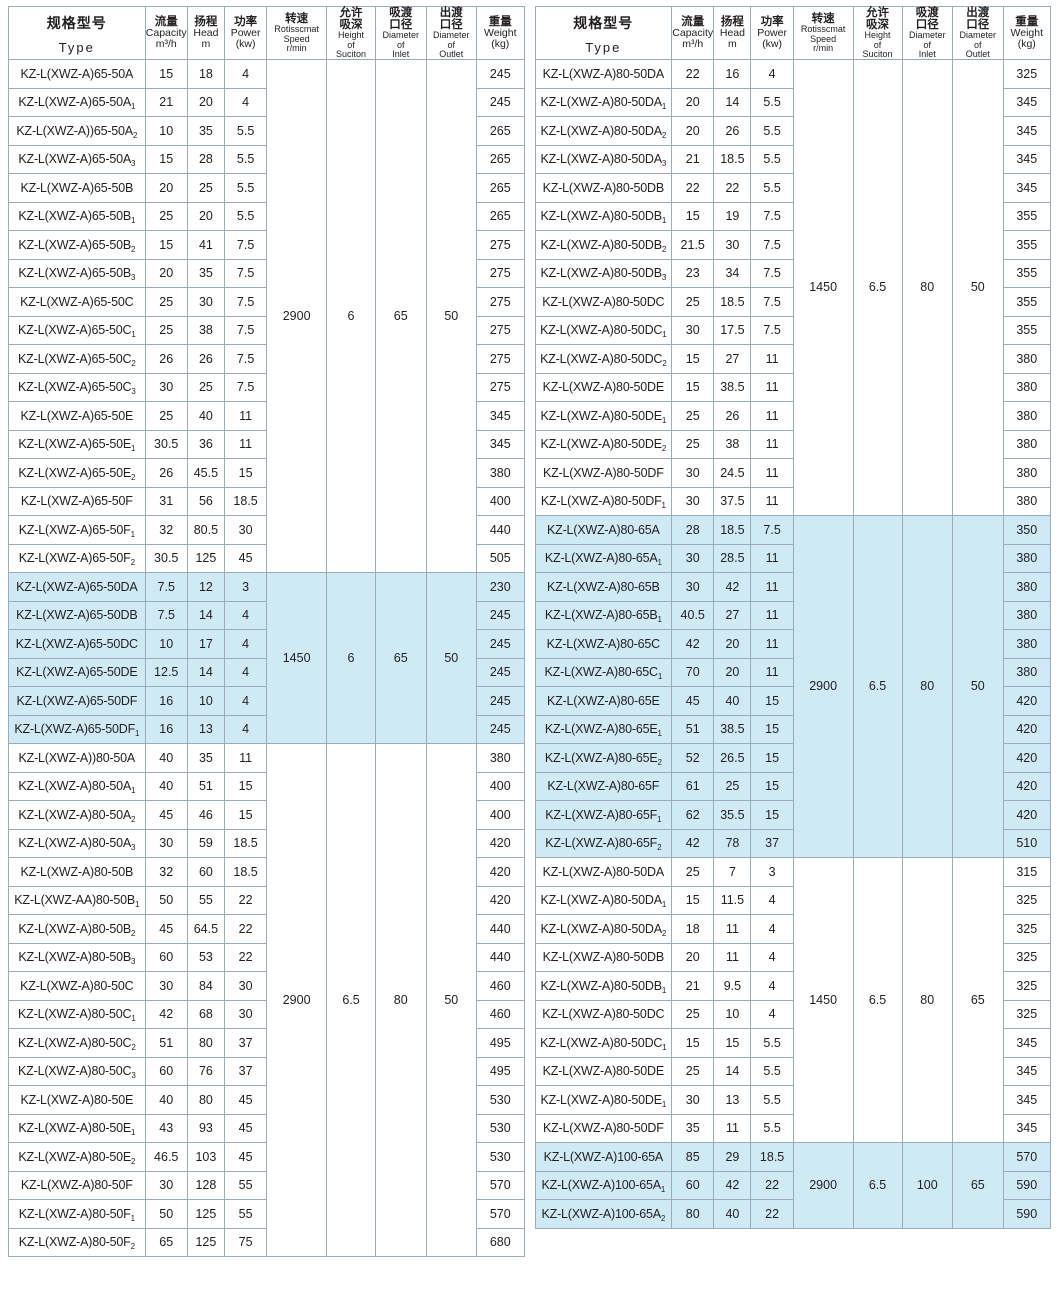 The width and height of the screenshot is (1059, 1291). What do you see at coordinates (266, 387) in the screenshot?
I see `table-row: KZ-L(XWZ-A)65-50C3 30 25 7.5 275` at bounding box center [266, 387].